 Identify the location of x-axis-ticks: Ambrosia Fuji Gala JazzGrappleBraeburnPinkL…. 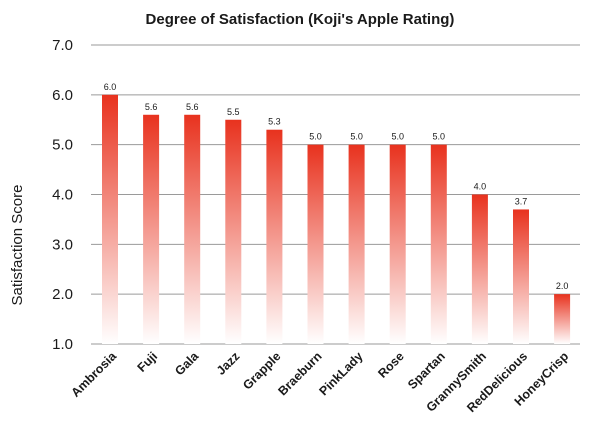
(319, 381).